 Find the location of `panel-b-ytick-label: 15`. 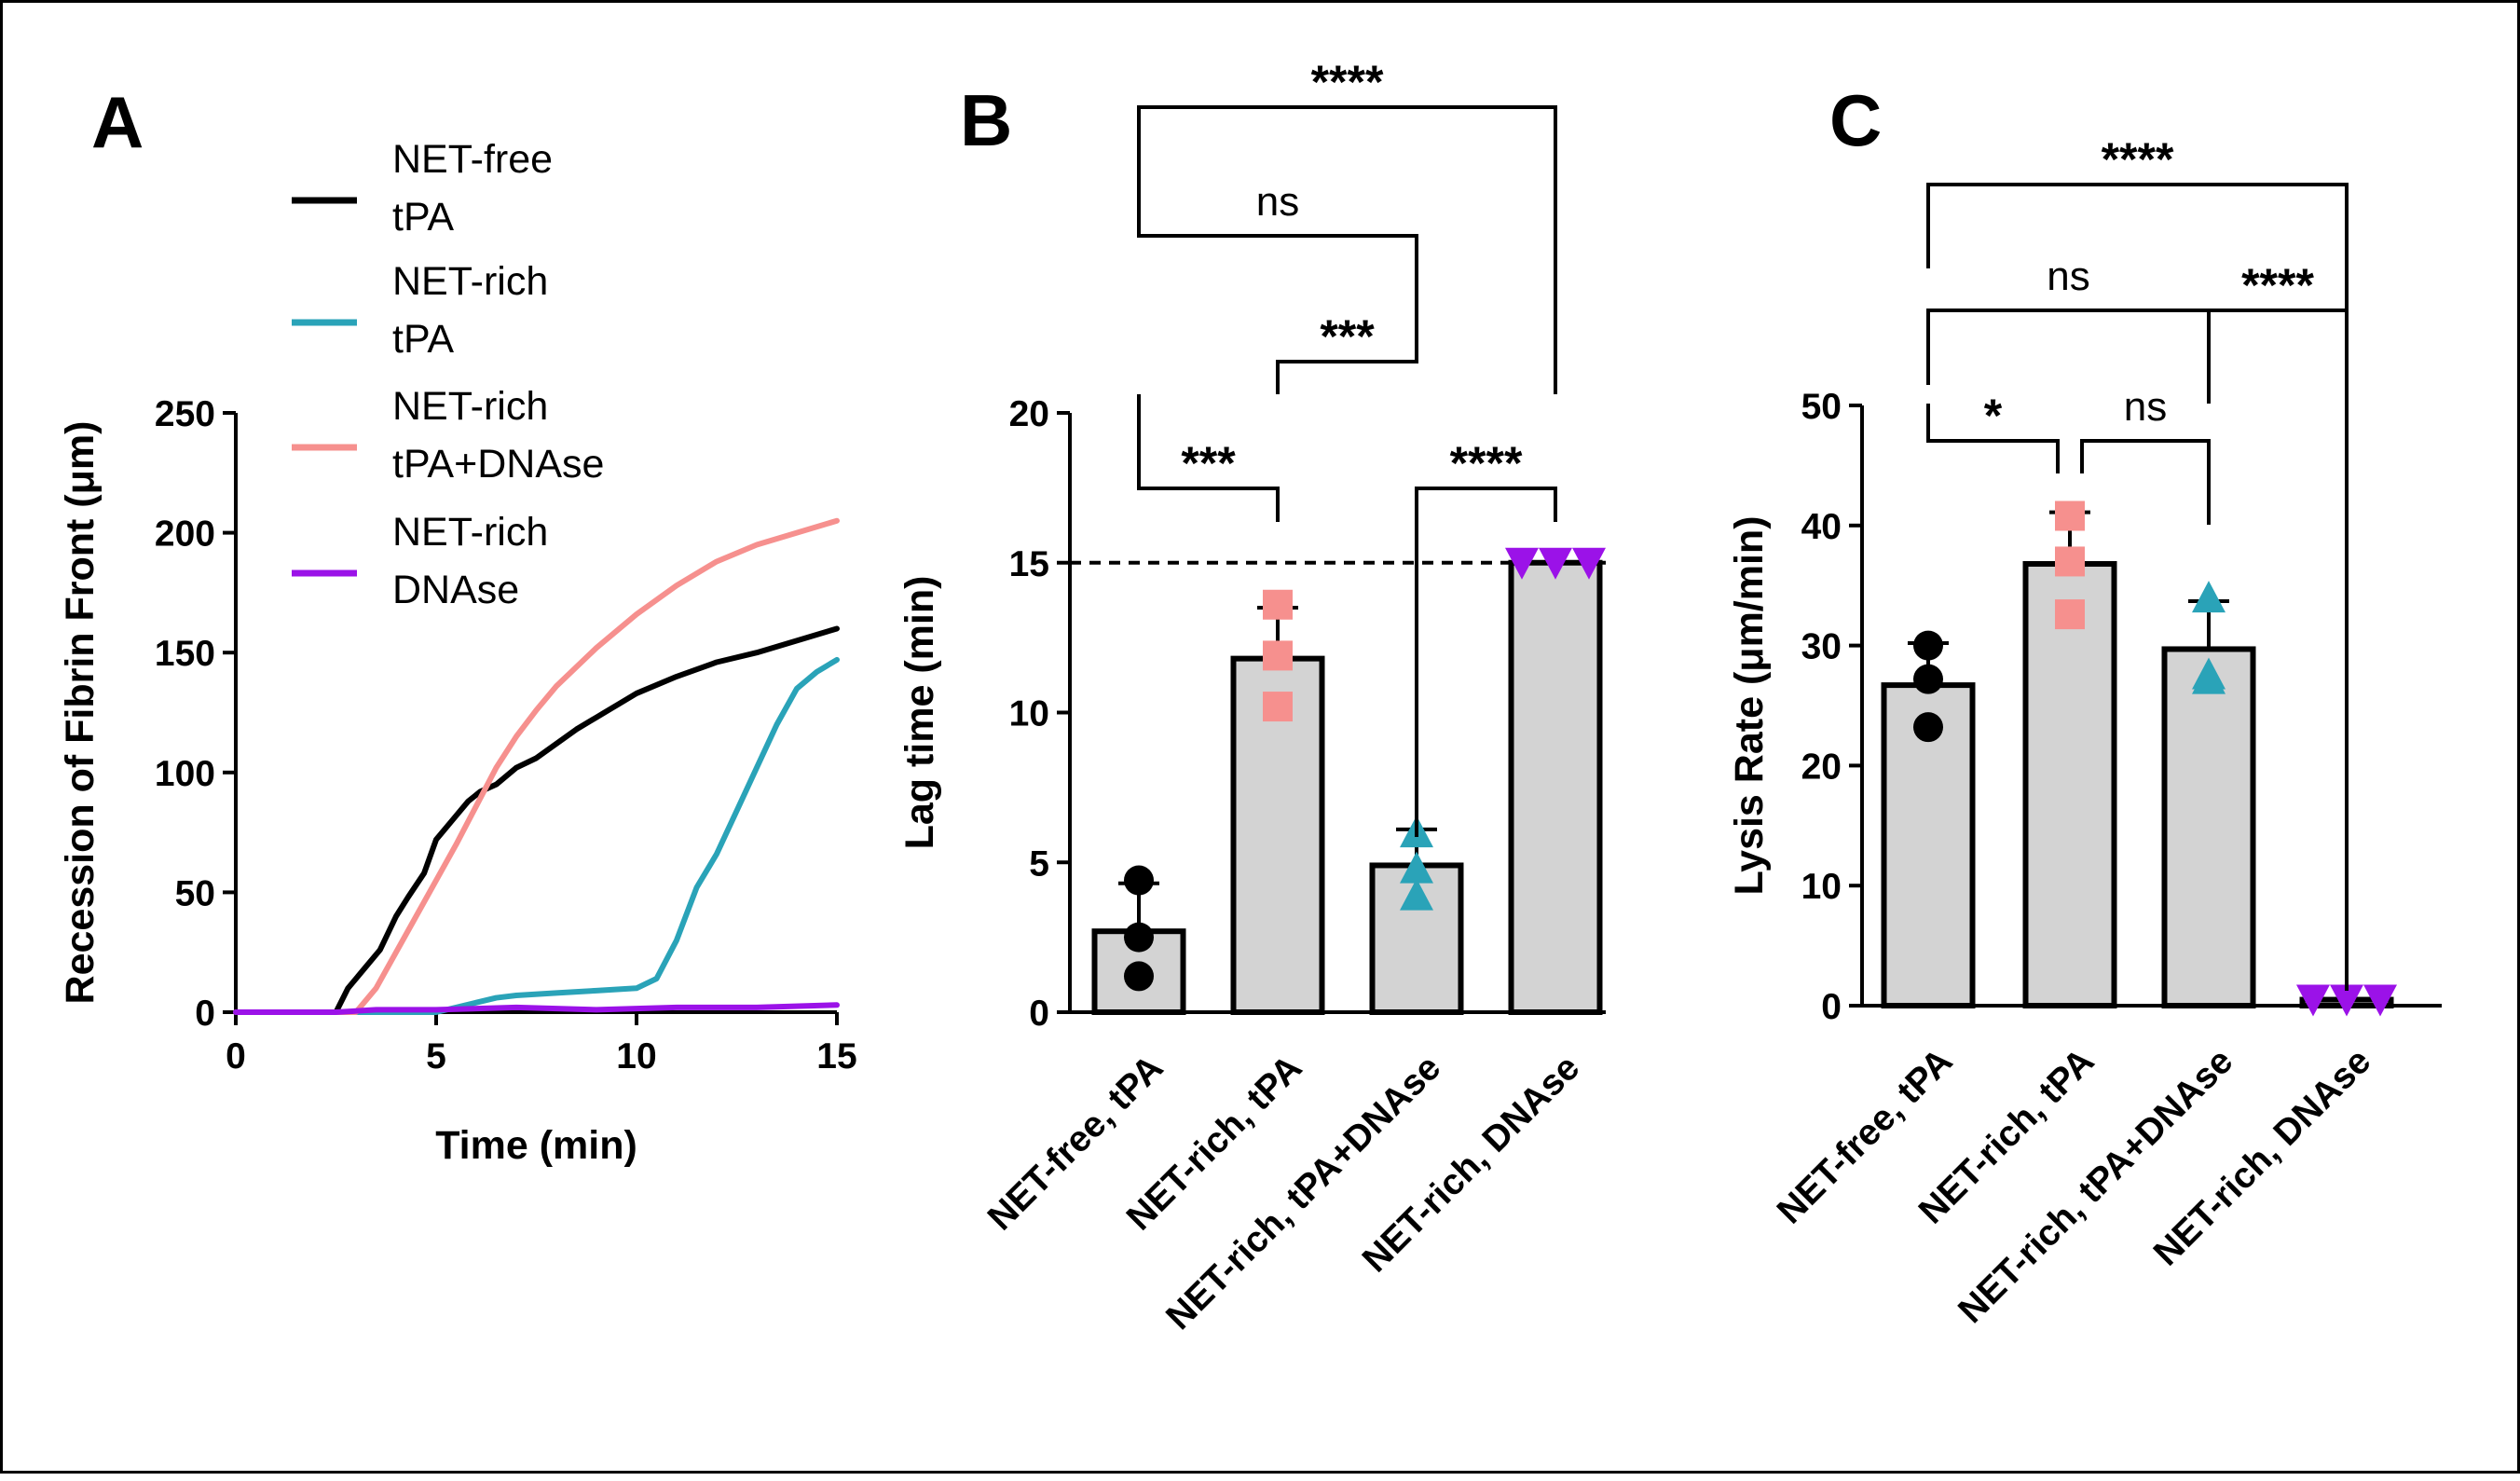

panel-b-ytick-label: 15 is located at coordinates (1029, 564).